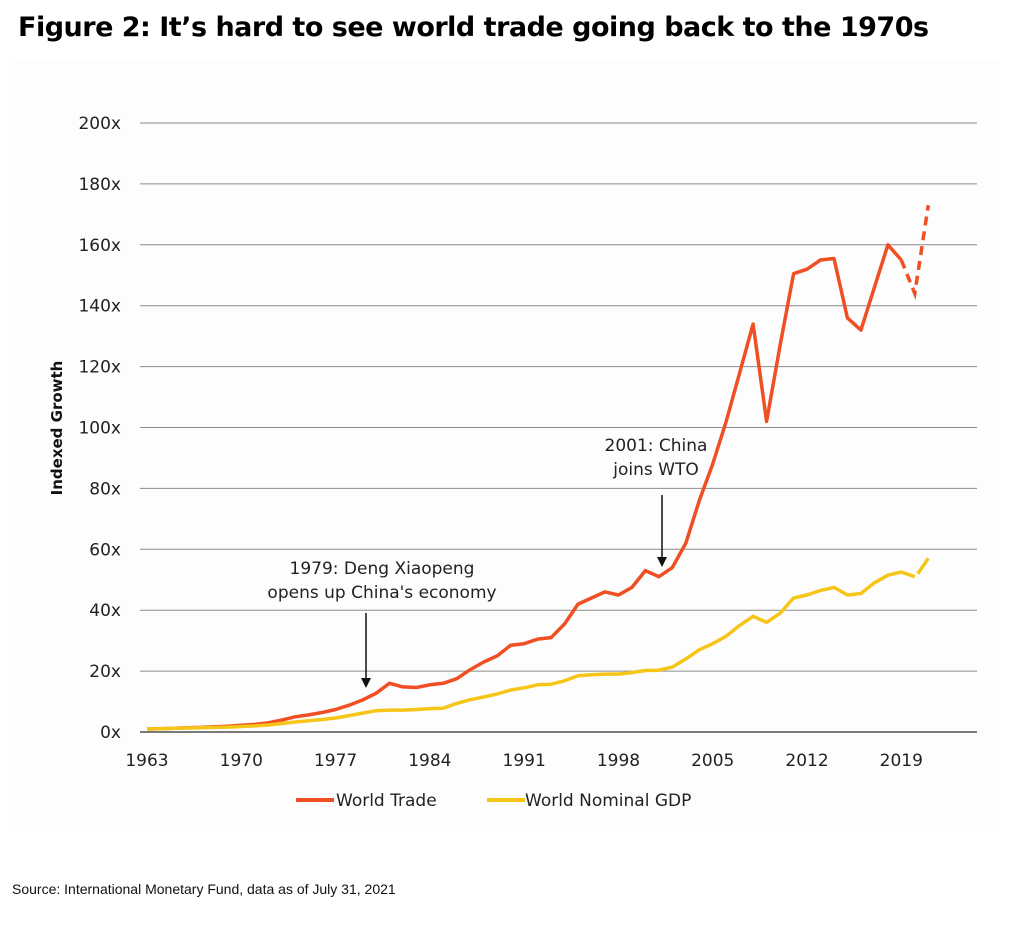  Describe the element at coordinates (335, 761) in the screenshot. I see `x-tick-label: 1977` at that location.